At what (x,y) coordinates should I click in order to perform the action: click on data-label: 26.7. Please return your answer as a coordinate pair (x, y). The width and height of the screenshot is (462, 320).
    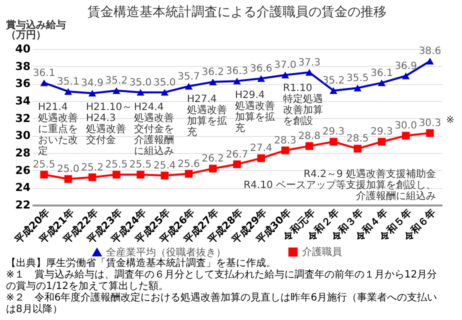
    Looking at the image, I should click on (237, 154).